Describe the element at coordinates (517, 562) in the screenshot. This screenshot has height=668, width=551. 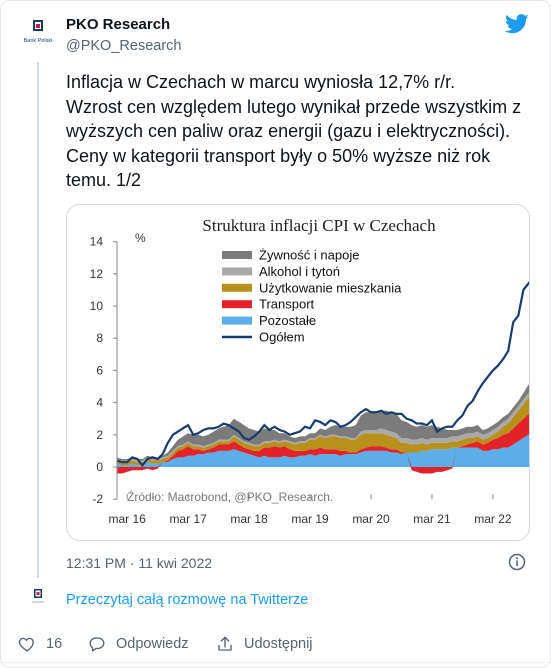
I see `info-icon` at that location.